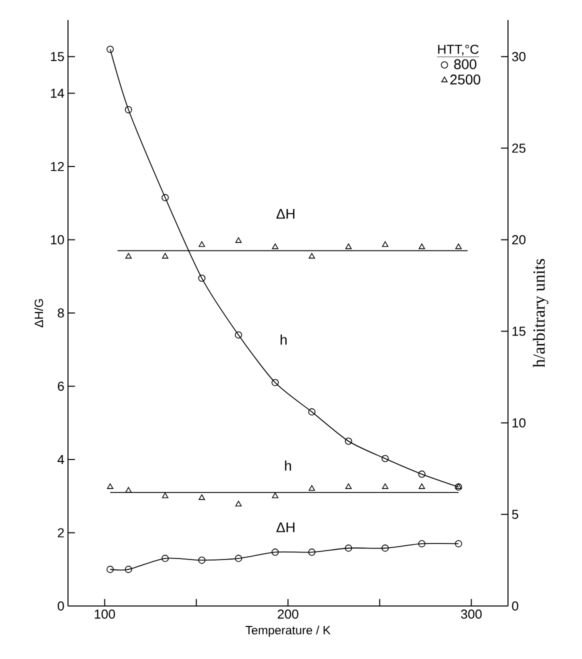 Image resolution: width=582 pixels, height=659 pixels. What do you see at coordinates (519, 331) in the screenshot?
I see `y2-tick-label: 15` at bounding box center [519, 331].